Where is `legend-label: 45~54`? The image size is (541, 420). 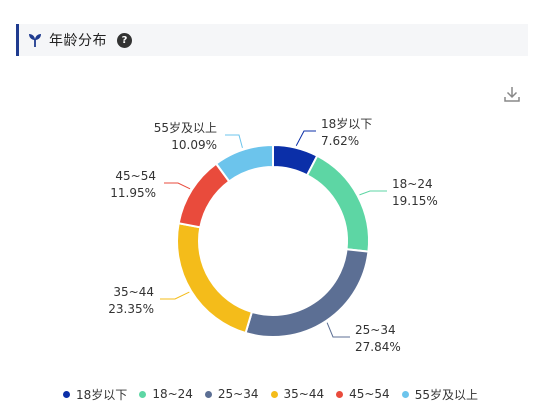 legend-label: 45~54 is located at coordinates (369, 394).